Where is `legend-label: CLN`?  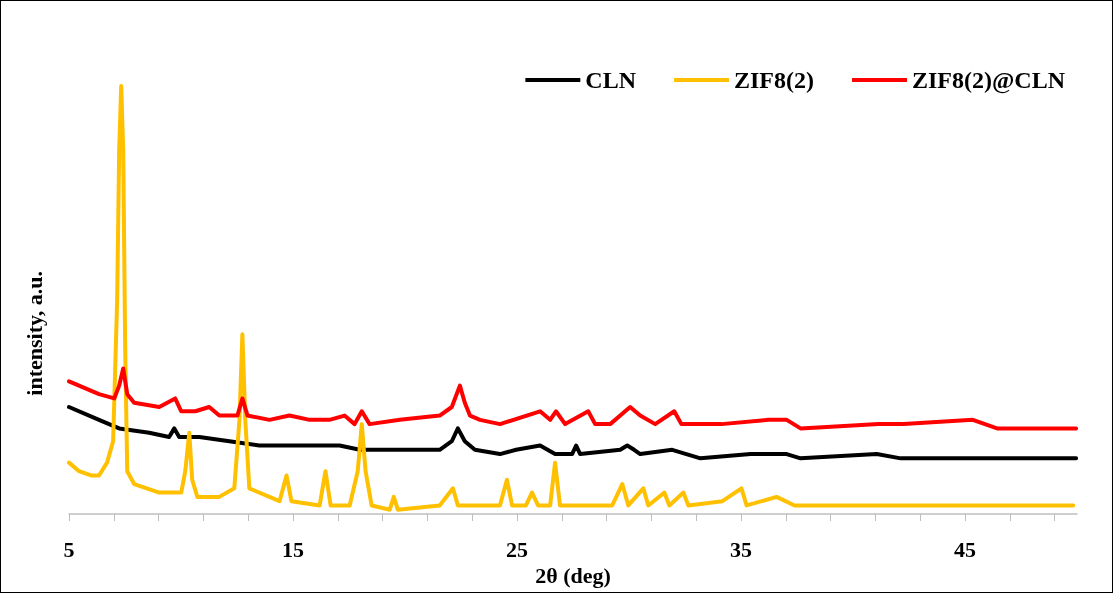
legend-label: CLN is located at coordinates (611, 80).